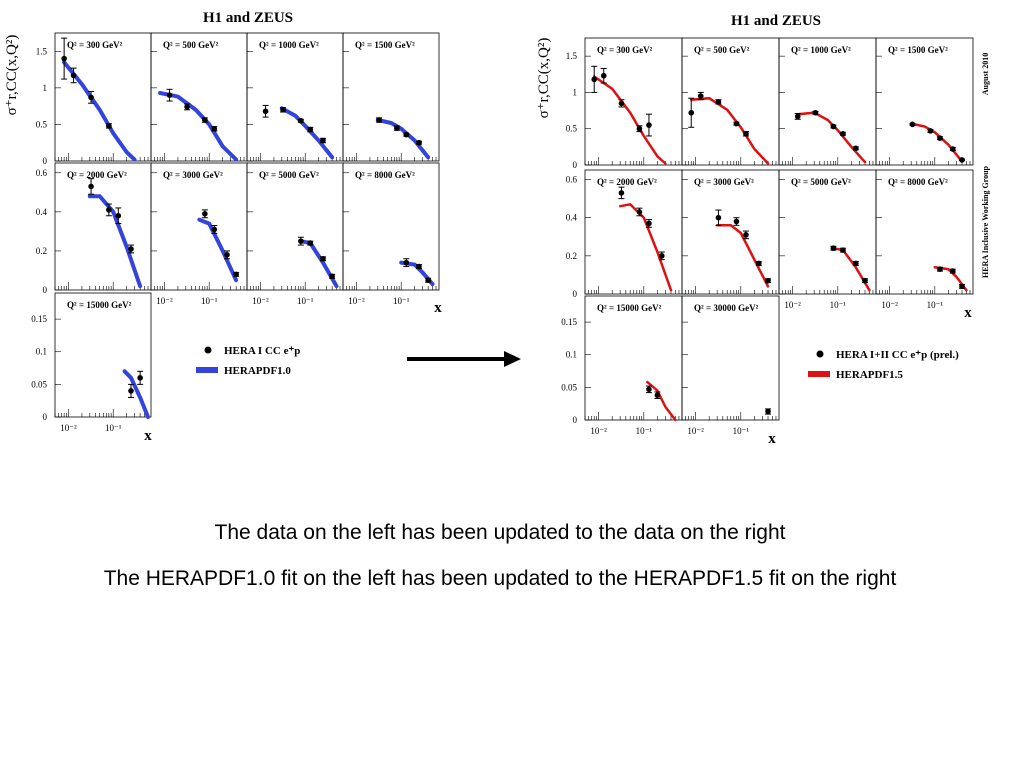  What do you see at coordinates (820, 354) in the screenshot?
I see `legend-data-marker` at bounding box center [820, 354].